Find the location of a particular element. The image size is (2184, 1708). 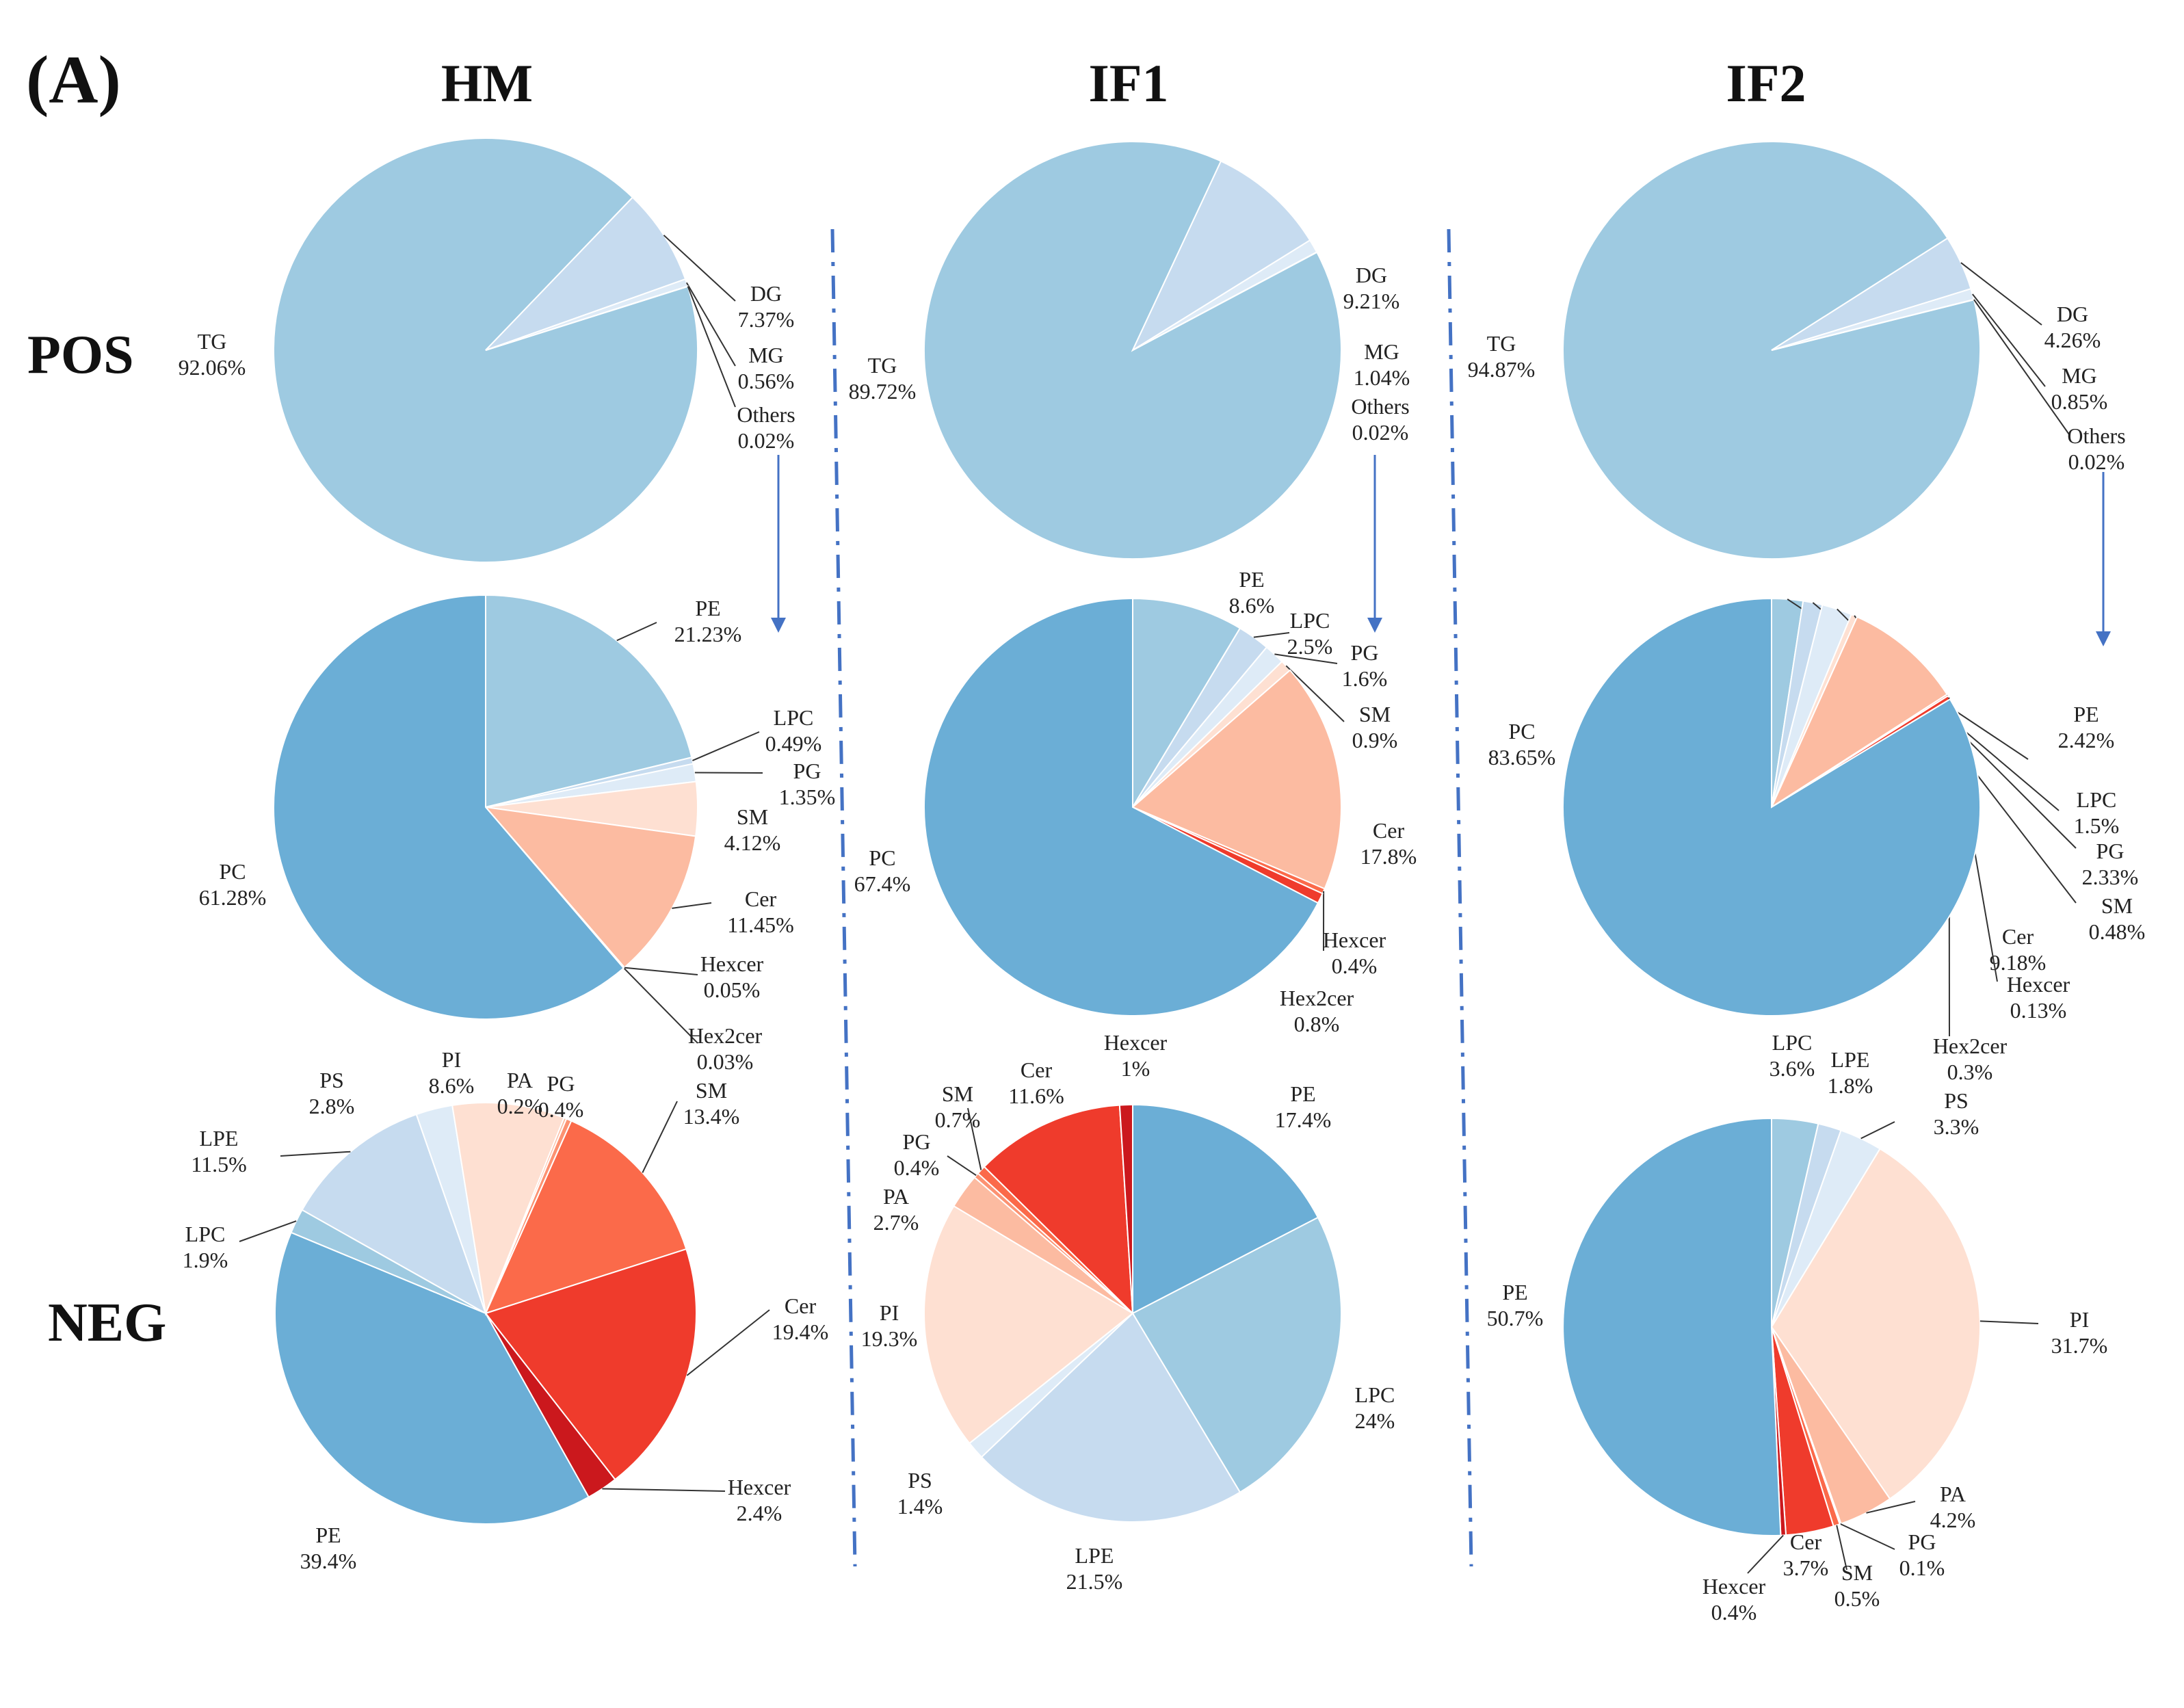

slice-value: 31.7% is located at coordinates (2079, 1345).